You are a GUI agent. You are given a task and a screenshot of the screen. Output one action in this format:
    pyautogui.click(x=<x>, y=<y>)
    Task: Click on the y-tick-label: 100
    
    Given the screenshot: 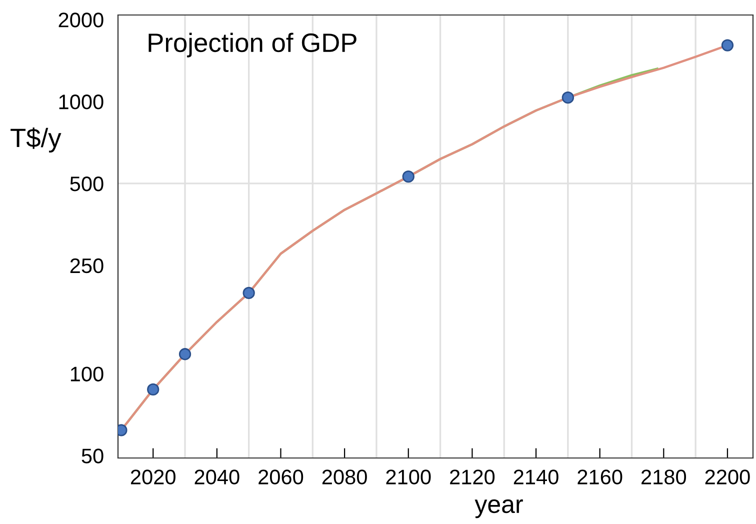 What is the action you would take?
    pyautogui.click(x=87, y=374)
    